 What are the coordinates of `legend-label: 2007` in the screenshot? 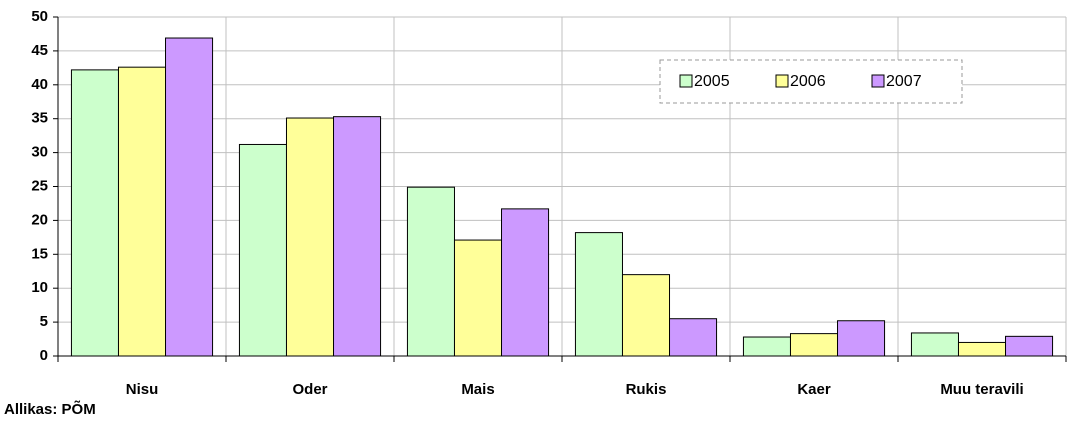 It's located at (904, 81).